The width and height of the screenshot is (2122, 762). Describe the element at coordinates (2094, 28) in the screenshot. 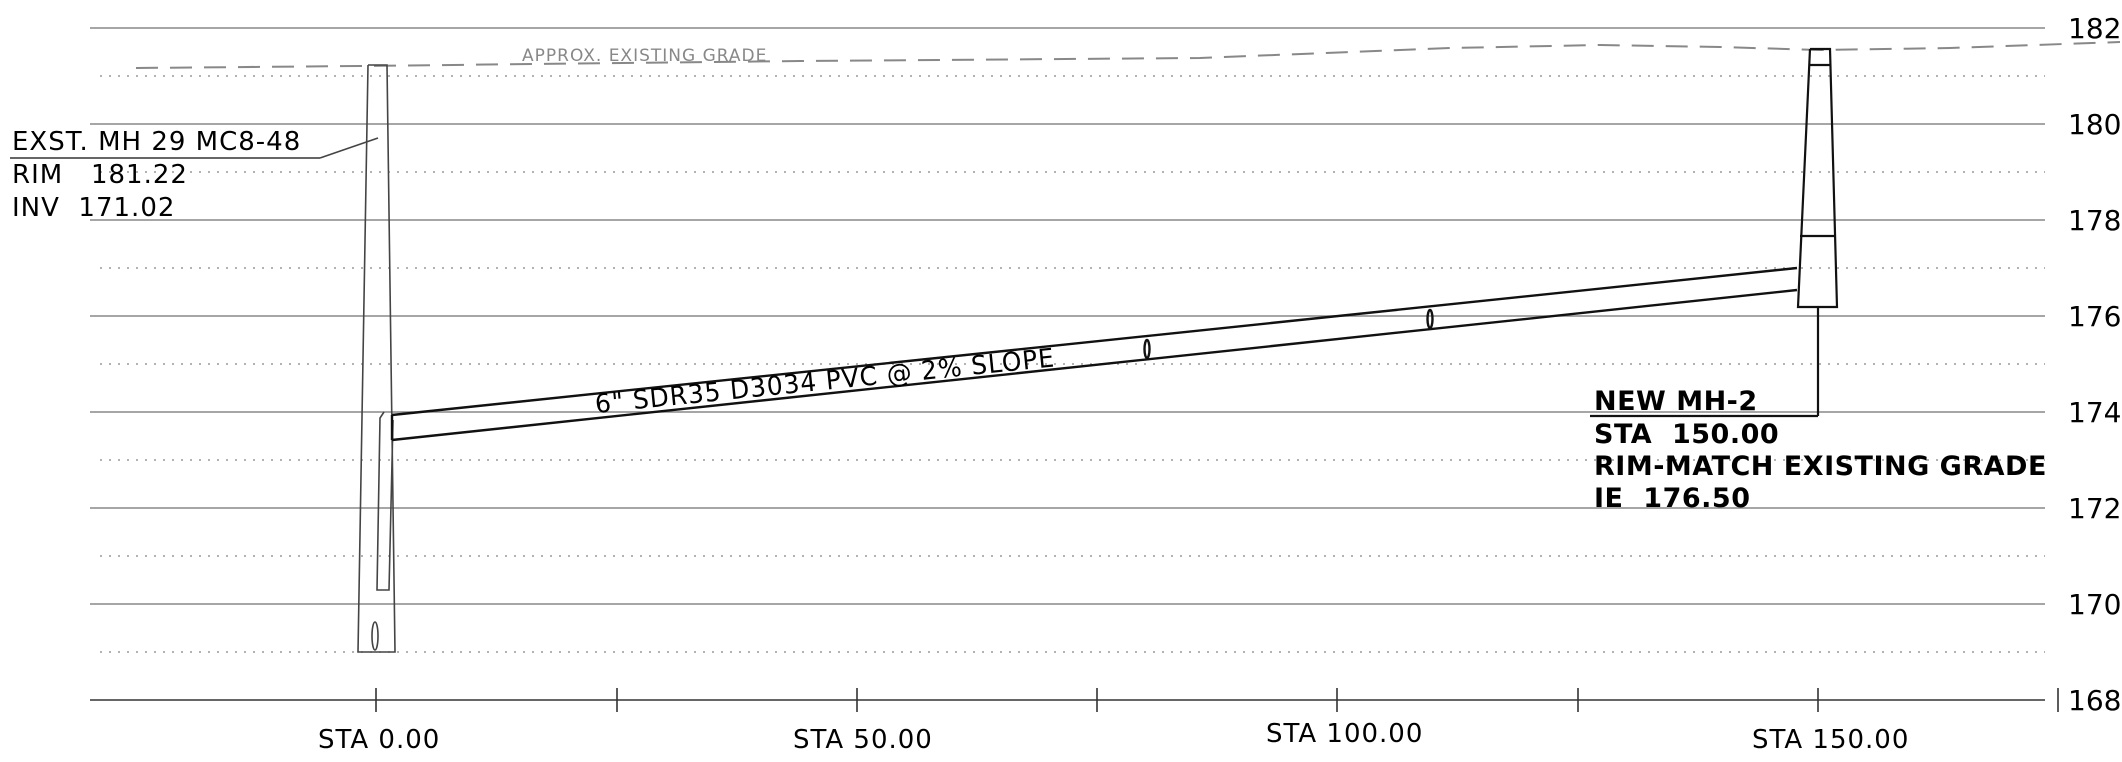

I see `elev-label-182: 182` at that location.